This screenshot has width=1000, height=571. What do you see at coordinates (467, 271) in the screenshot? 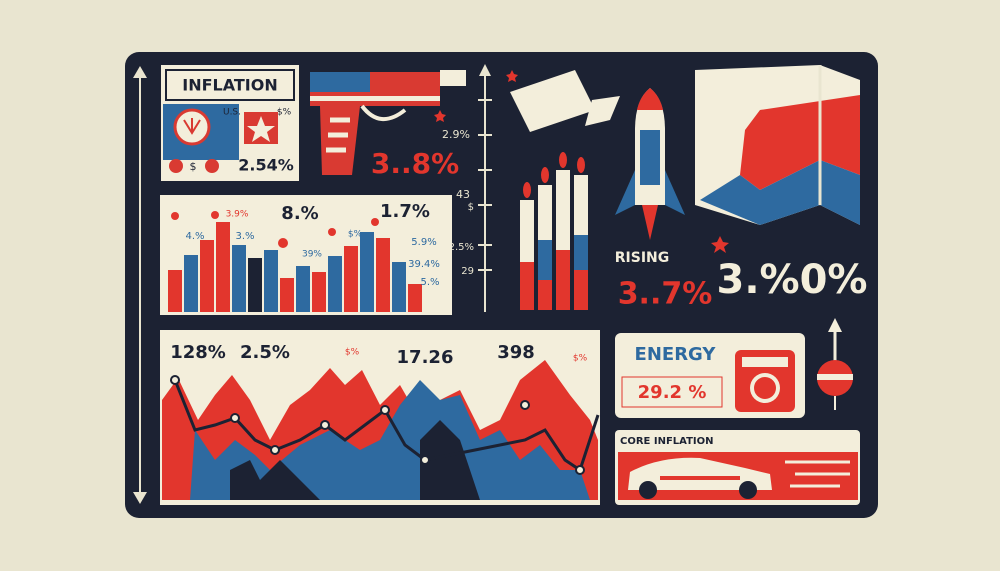
I see `scale-label: 29` at bounding box center [467, 271].